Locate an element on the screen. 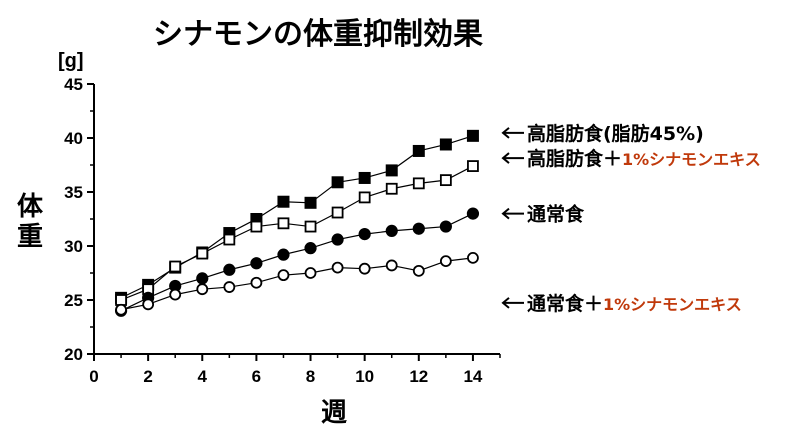  y-axis-title-char: 体 is located at coordinates (30, 207).